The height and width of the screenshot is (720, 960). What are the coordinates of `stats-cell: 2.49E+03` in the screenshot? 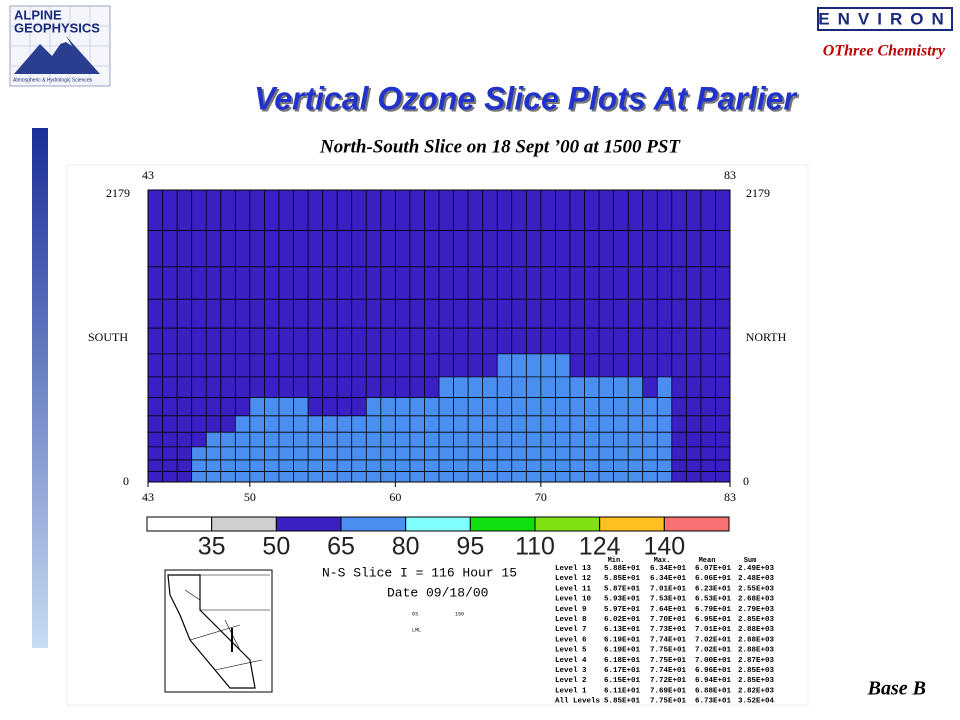 It's located at (756, 569).